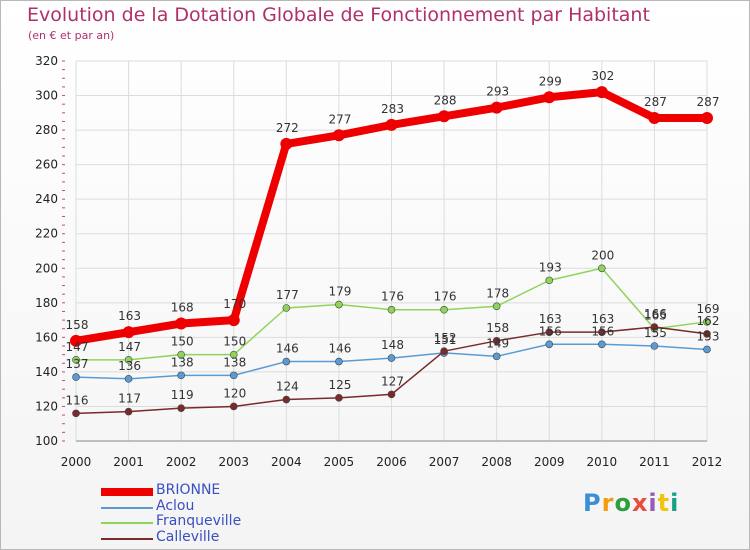  Describe the element at coordinates (287, 349) in the screenshot. I see `data-label-aclou: 146` at that location.